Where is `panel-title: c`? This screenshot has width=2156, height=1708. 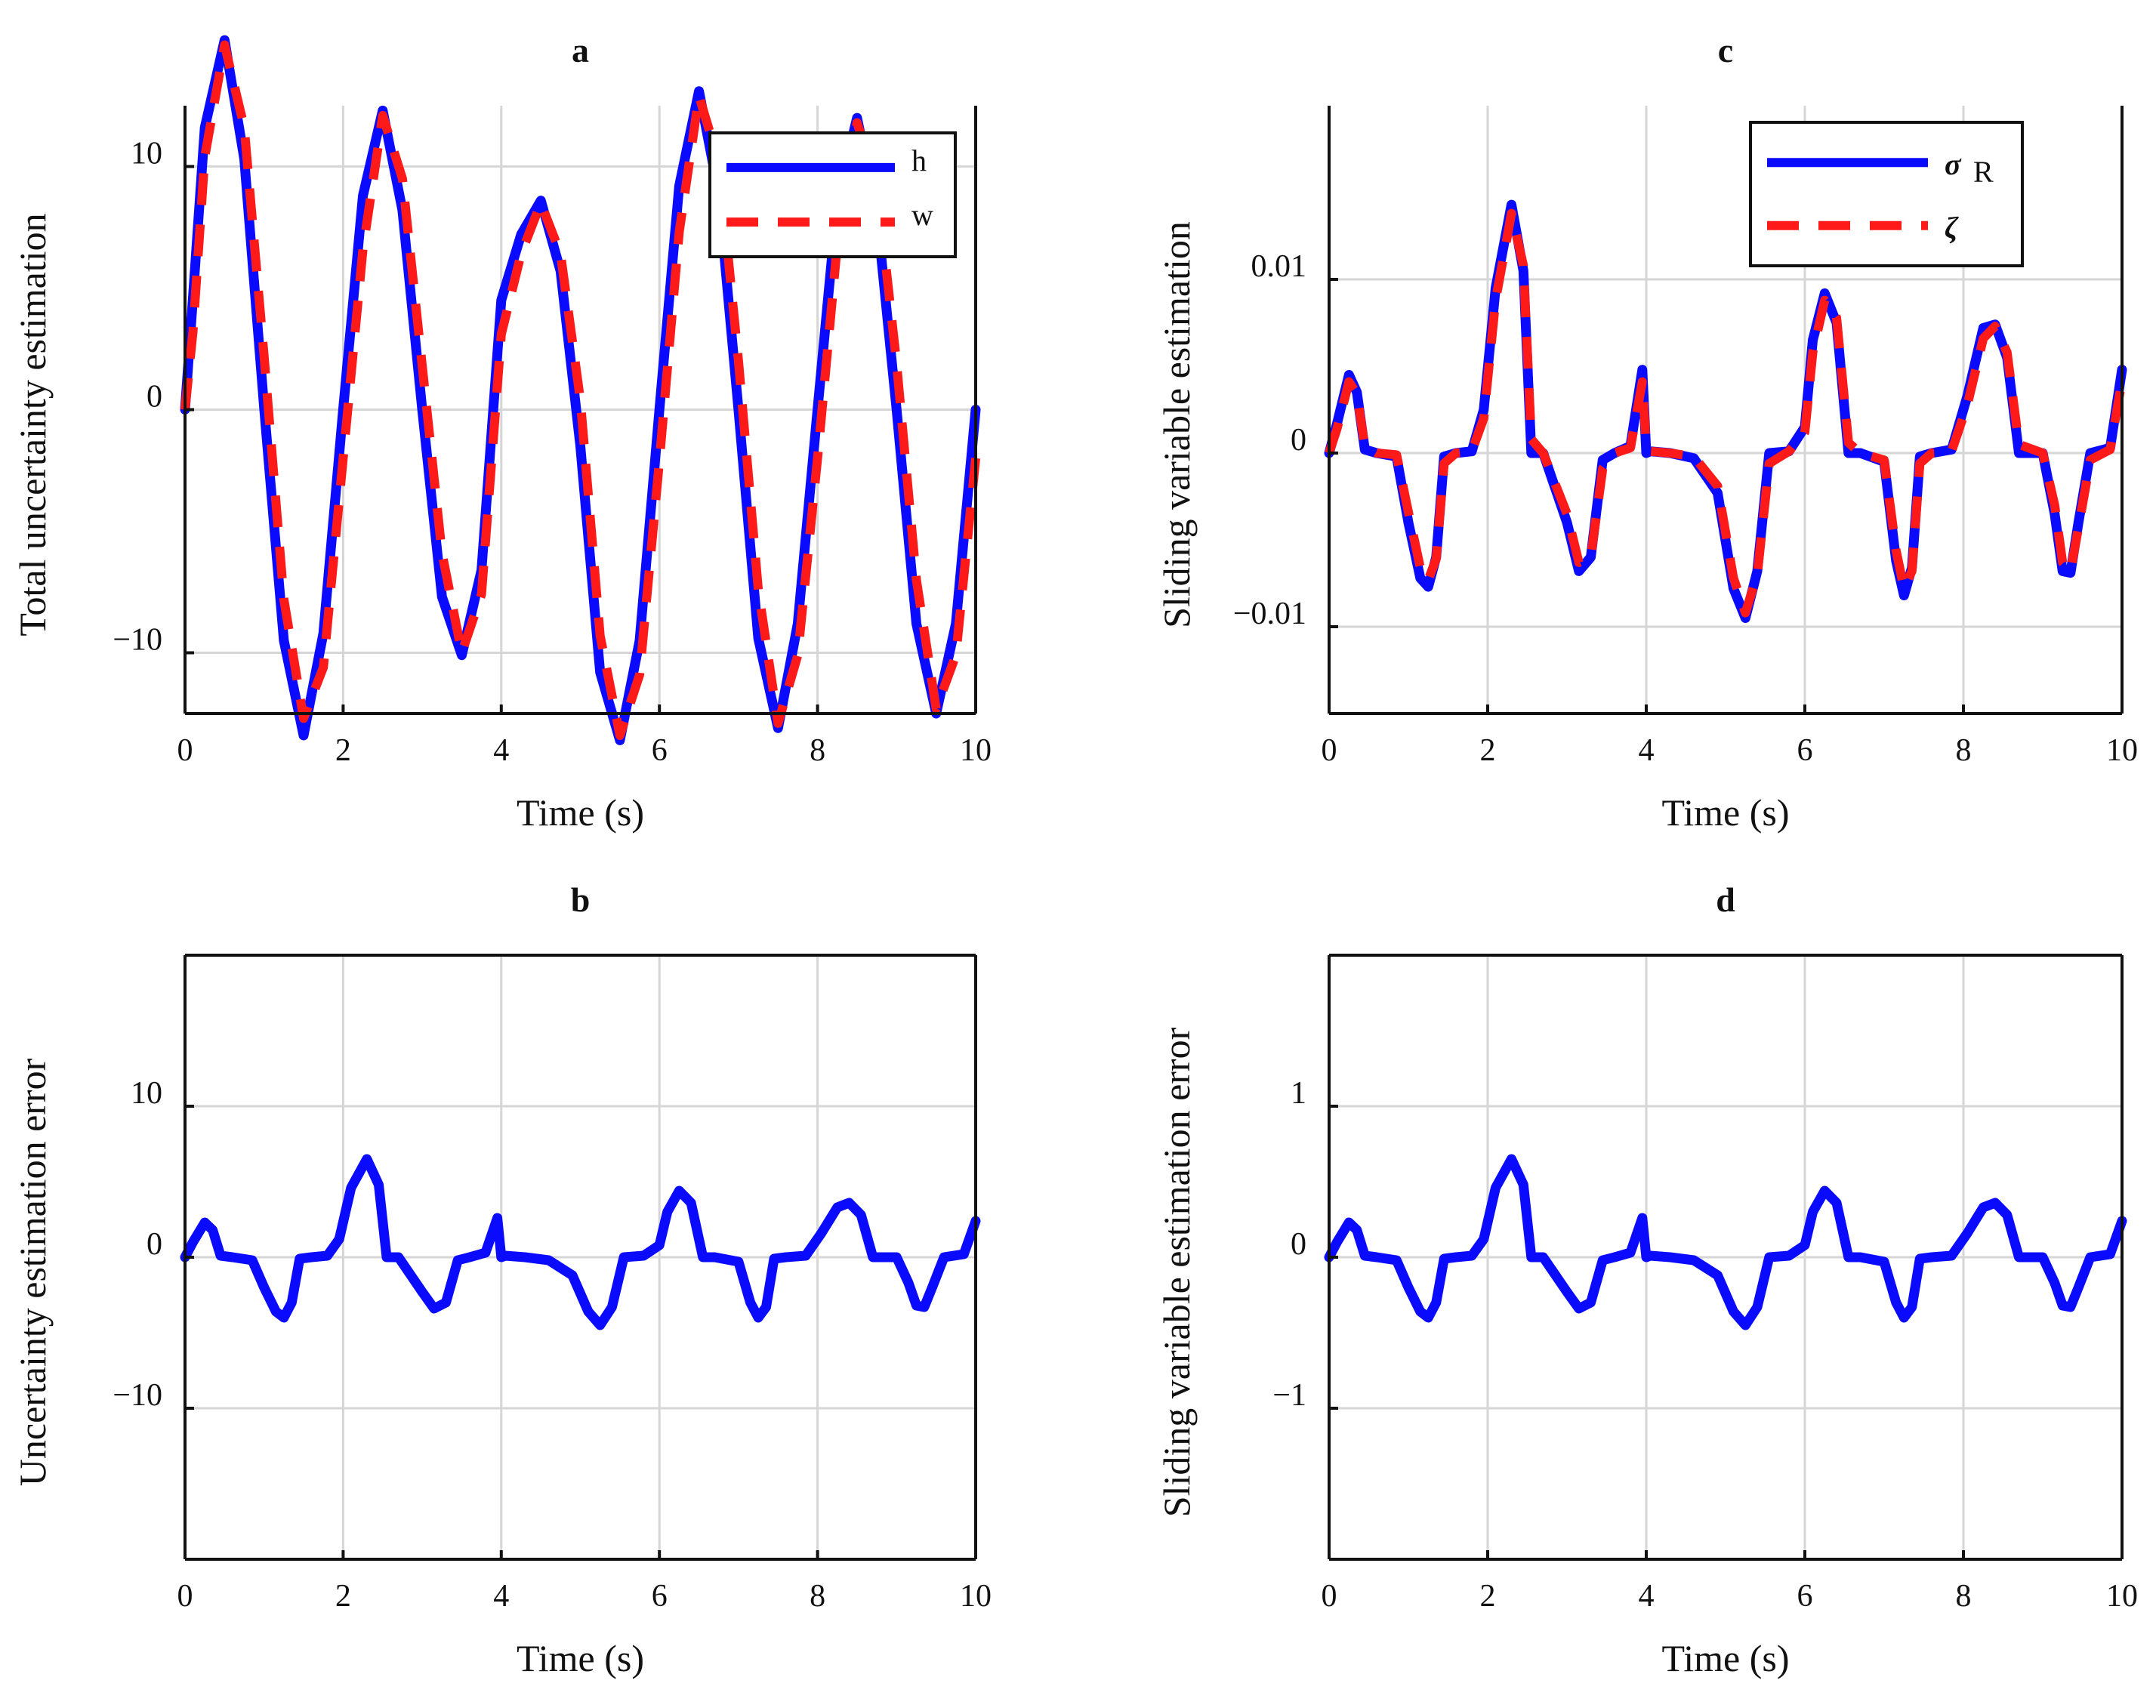
panel-title: c is located at coordinates (1725, 50).